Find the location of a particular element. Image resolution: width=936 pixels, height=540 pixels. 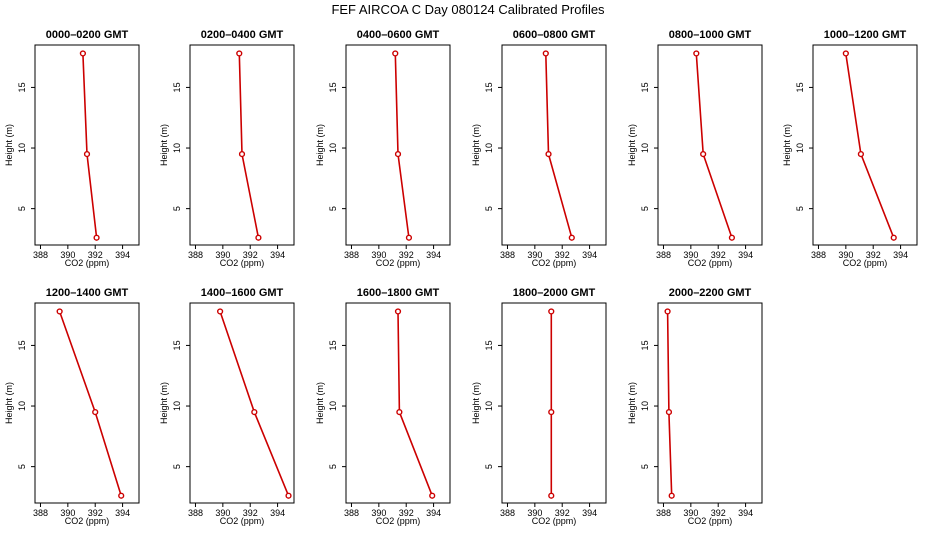

panel-title: 1400–1600 GMT is located at coordinates (242, 293).